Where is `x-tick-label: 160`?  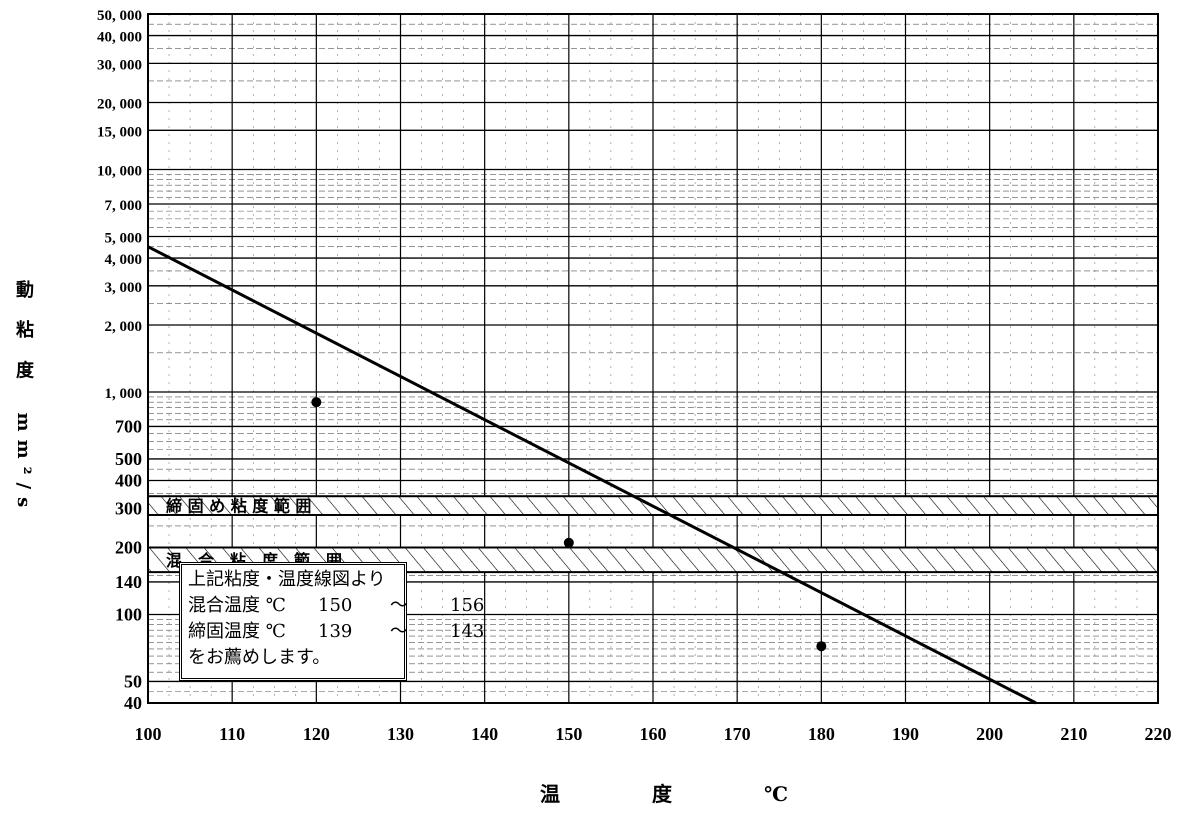 x-tick-label: 160 is located at coordinates (653, 734).